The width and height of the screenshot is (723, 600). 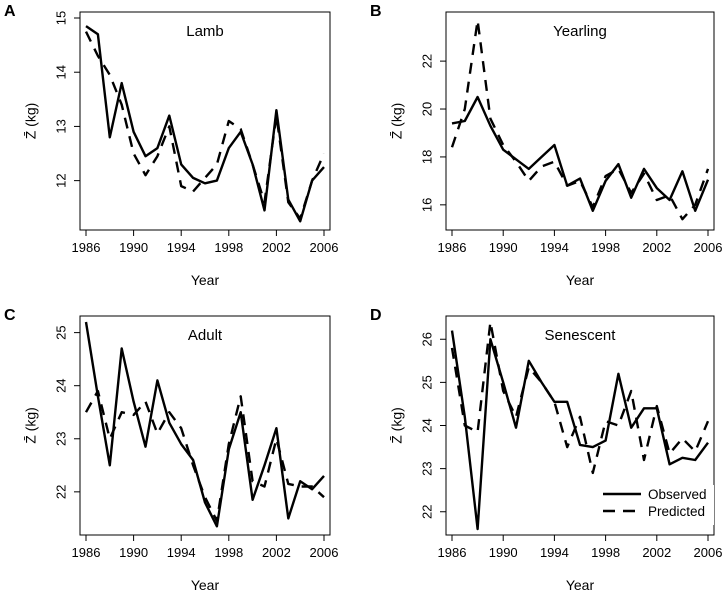 What do you see at coordinates (205, 335) in the screenshot?
I see `panel-title: Adult` at bounding box center [205, 335].